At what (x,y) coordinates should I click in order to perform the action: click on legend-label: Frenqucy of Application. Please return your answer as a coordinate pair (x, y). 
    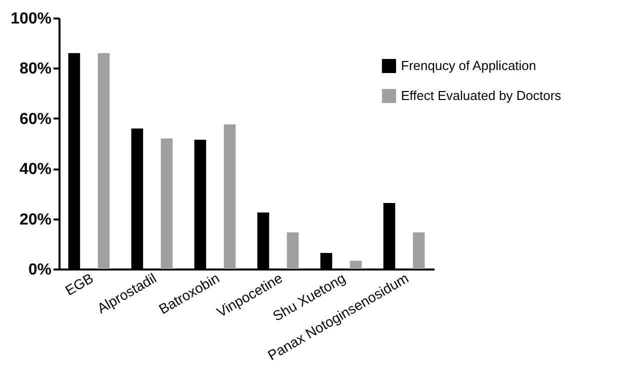
    Looking at the image, I should click on (468, 65).